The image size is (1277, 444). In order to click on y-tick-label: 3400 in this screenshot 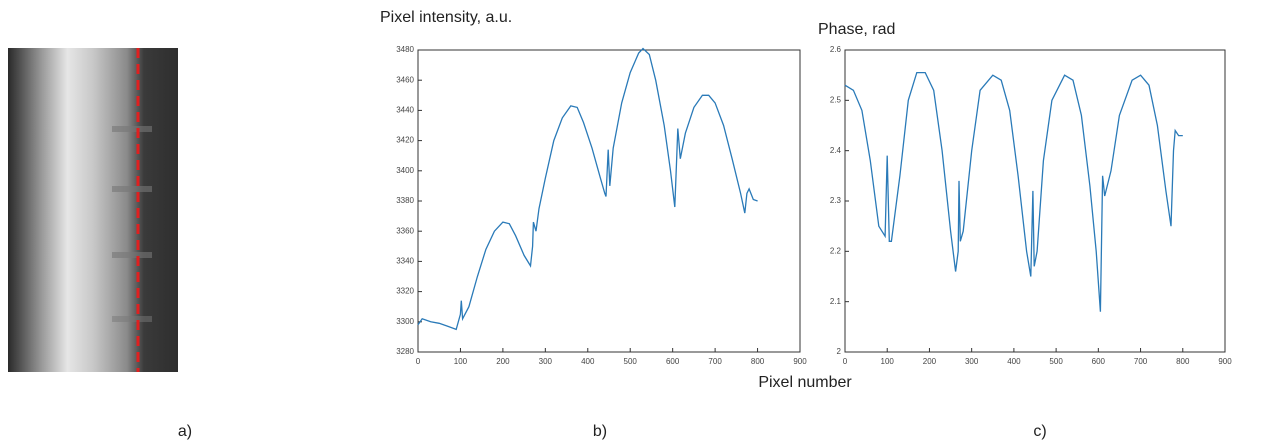, I will do `click(405, 170)`.